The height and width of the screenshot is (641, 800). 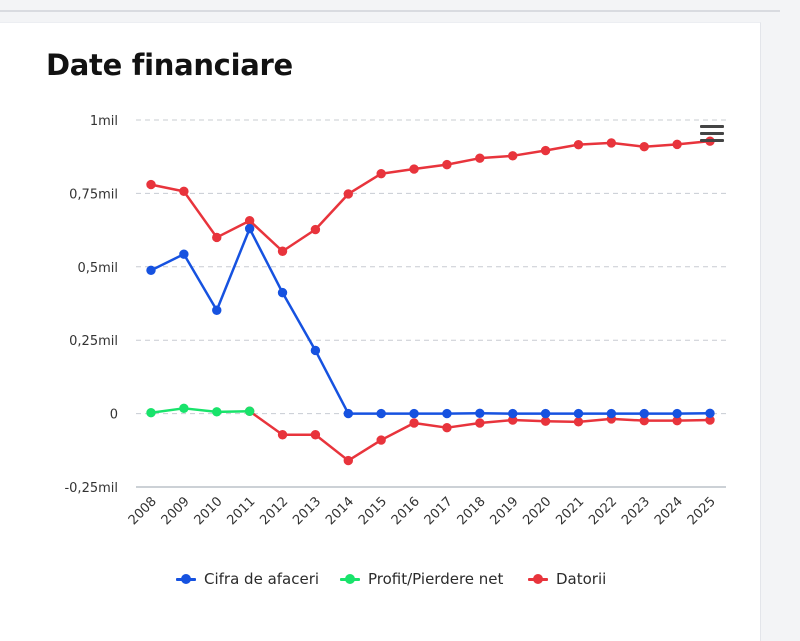 I want to click on x-tick-label: 2020, so click(x=537, y=511).